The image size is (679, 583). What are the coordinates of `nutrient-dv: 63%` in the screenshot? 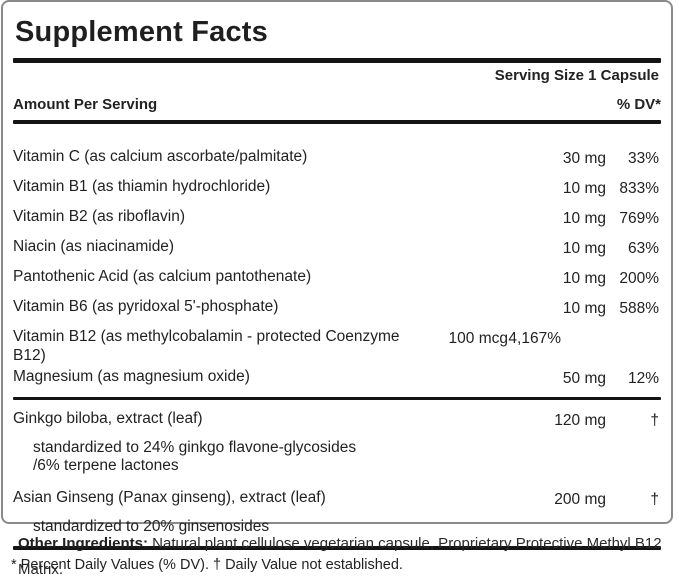 It's located at (643, 248).